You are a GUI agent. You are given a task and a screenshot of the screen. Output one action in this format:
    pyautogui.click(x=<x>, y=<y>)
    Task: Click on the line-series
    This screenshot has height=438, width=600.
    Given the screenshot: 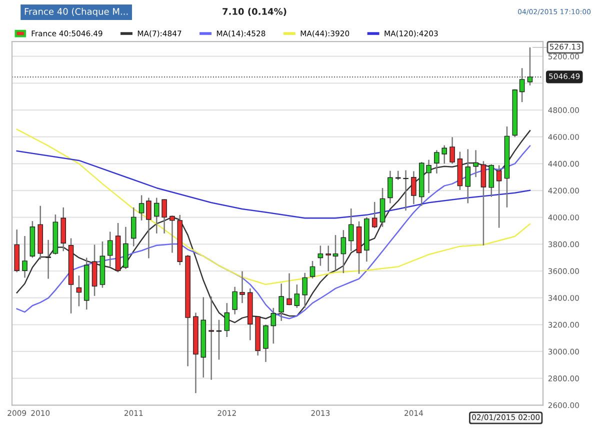 What is the action you would take?
    pyautogui.click(x=273, y=184)
    